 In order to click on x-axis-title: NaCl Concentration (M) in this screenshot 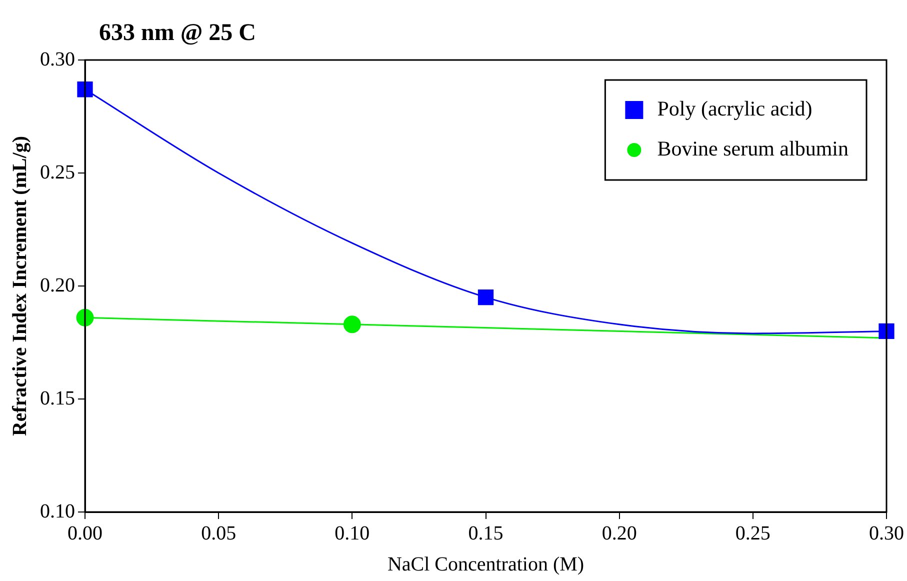, I will do `click(485, 564)`.